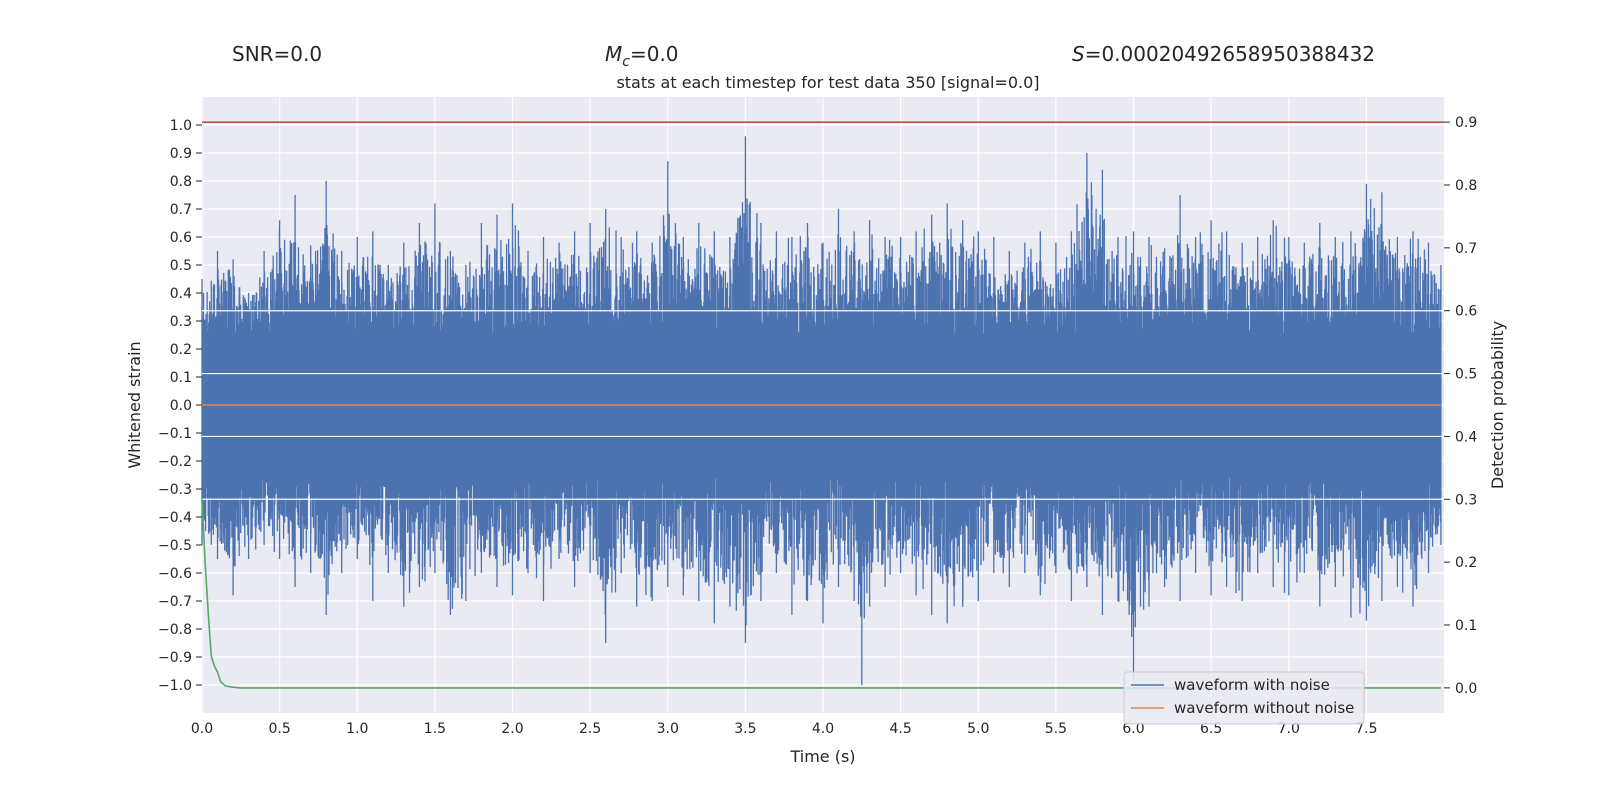  Describe the element at coordinates (978, 729) in the screenshot. I see `x-tick-label: 5.0` at that location.